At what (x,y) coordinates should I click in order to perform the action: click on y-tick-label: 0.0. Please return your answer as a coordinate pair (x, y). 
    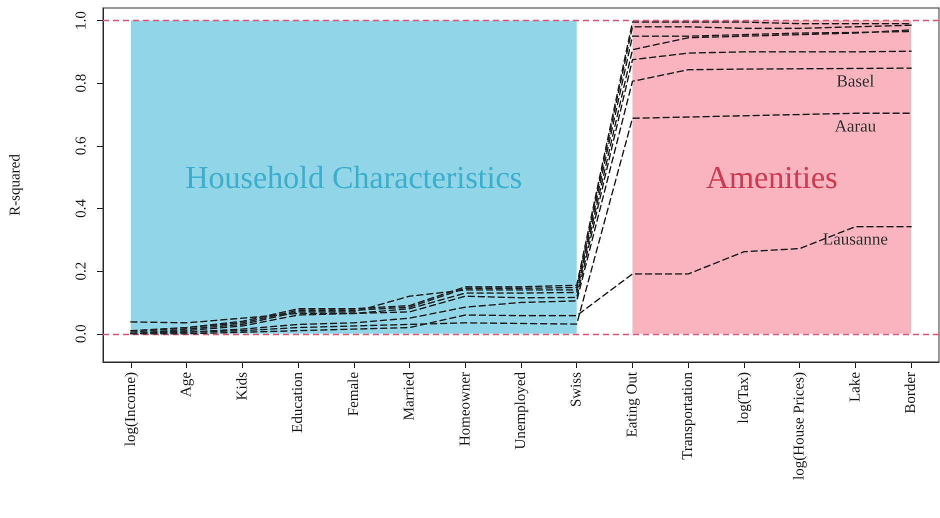
    Looking at the image, I should click on (82, 334).